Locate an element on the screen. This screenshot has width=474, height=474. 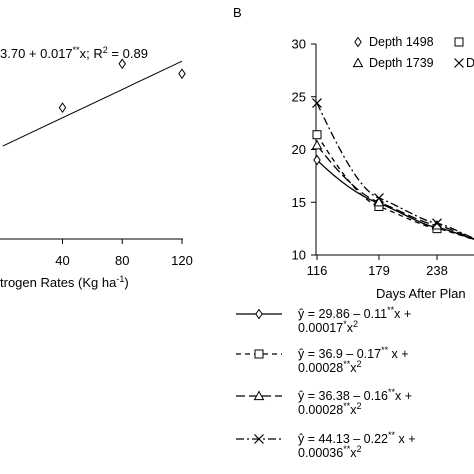
panel-a-x-ticks: 40 80 120 is located at coordinates (124, 253).